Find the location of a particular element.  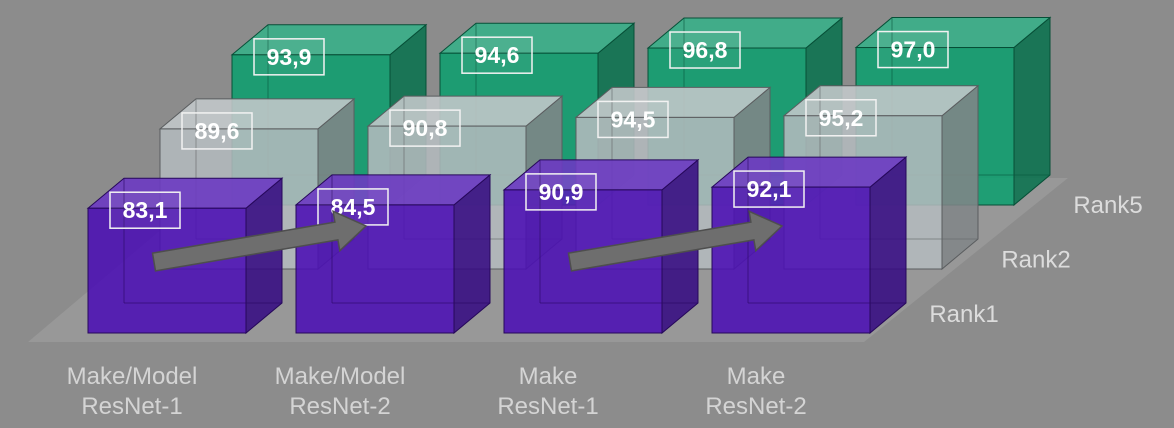

value-label-text: 93,9 is located at coordinates (289, 57).